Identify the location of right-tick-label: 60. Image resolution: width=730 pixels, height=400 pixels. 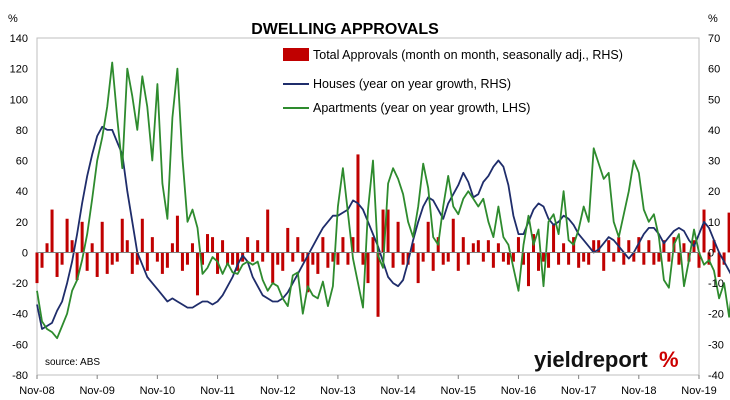
(714, 70).